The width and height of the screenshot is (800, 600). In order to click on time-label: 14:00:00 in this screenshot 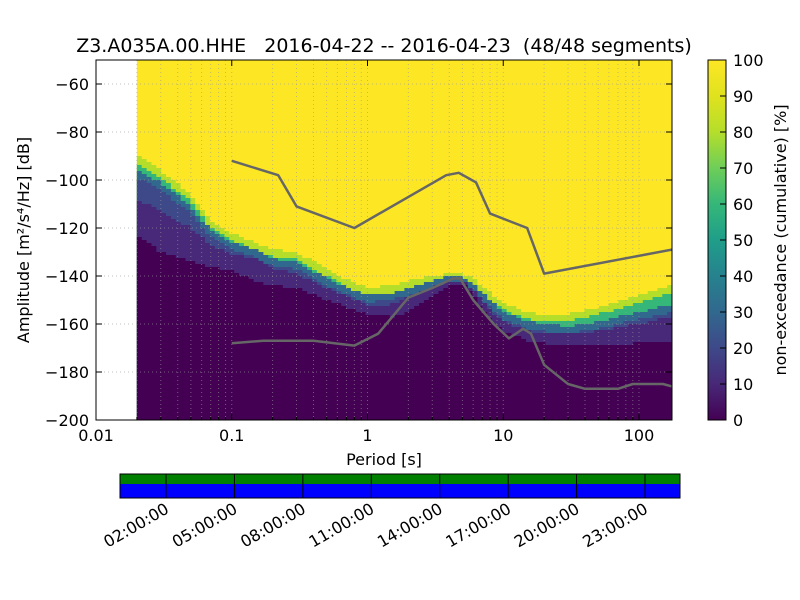, I will do `click(410, 525)`.